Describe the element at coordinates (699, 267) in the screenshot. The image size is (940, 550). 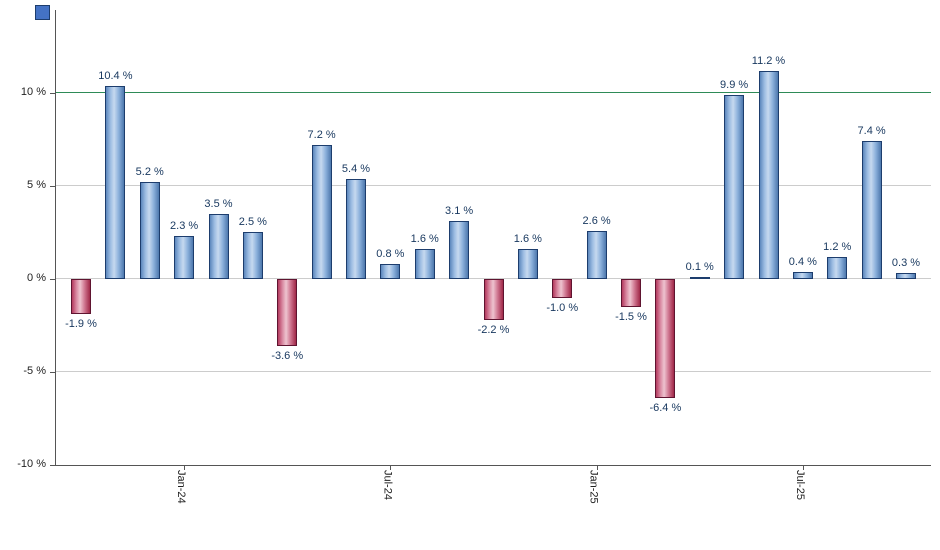
I see `bar-value-label: 0.1 %` at that location.